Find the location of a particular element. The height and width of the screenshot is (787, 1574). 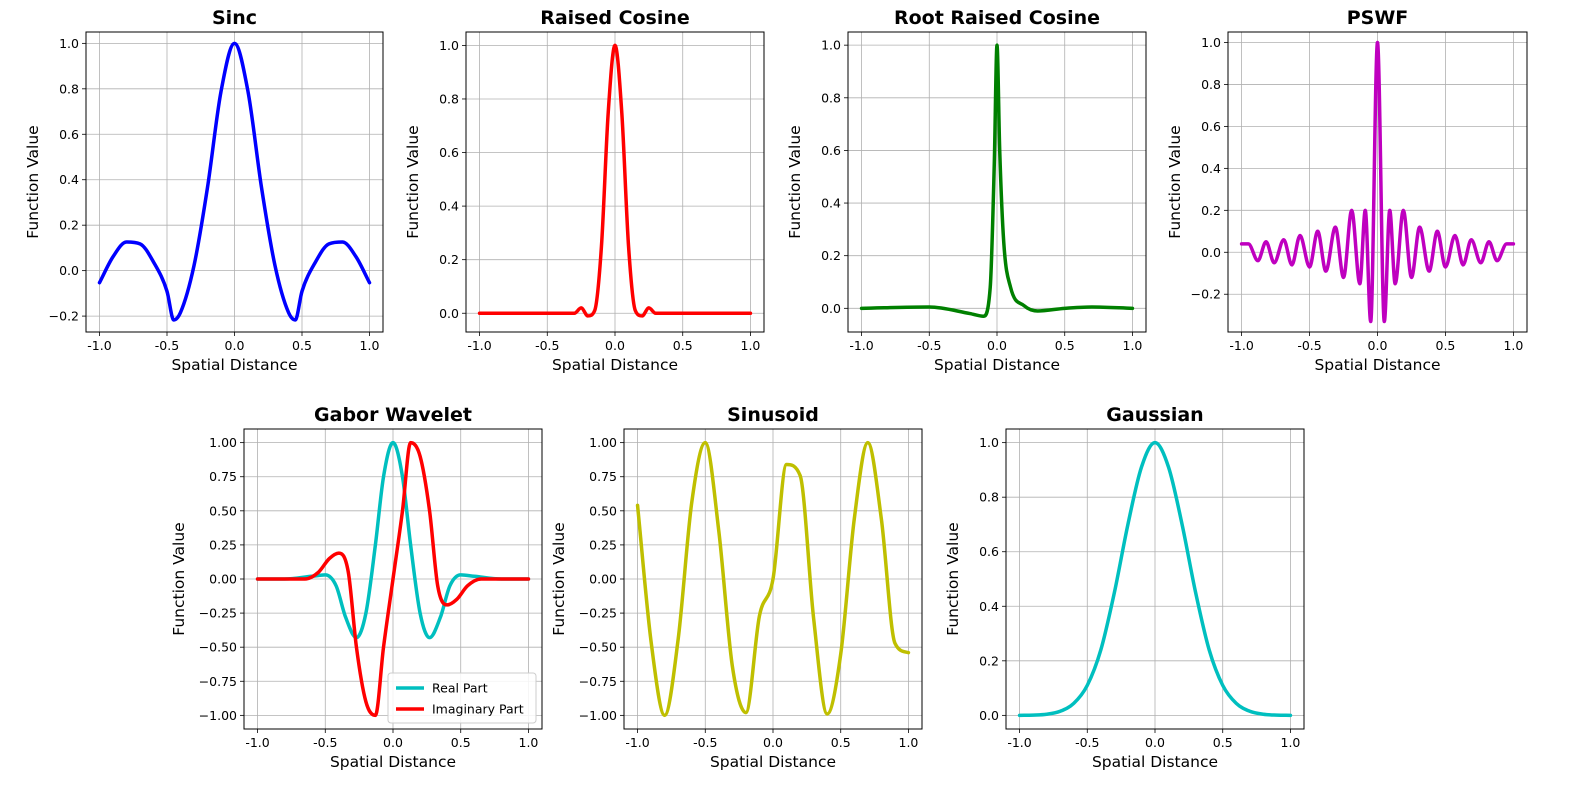

chart-title: Gabor Wavelet is located at coordinates (393, 415).